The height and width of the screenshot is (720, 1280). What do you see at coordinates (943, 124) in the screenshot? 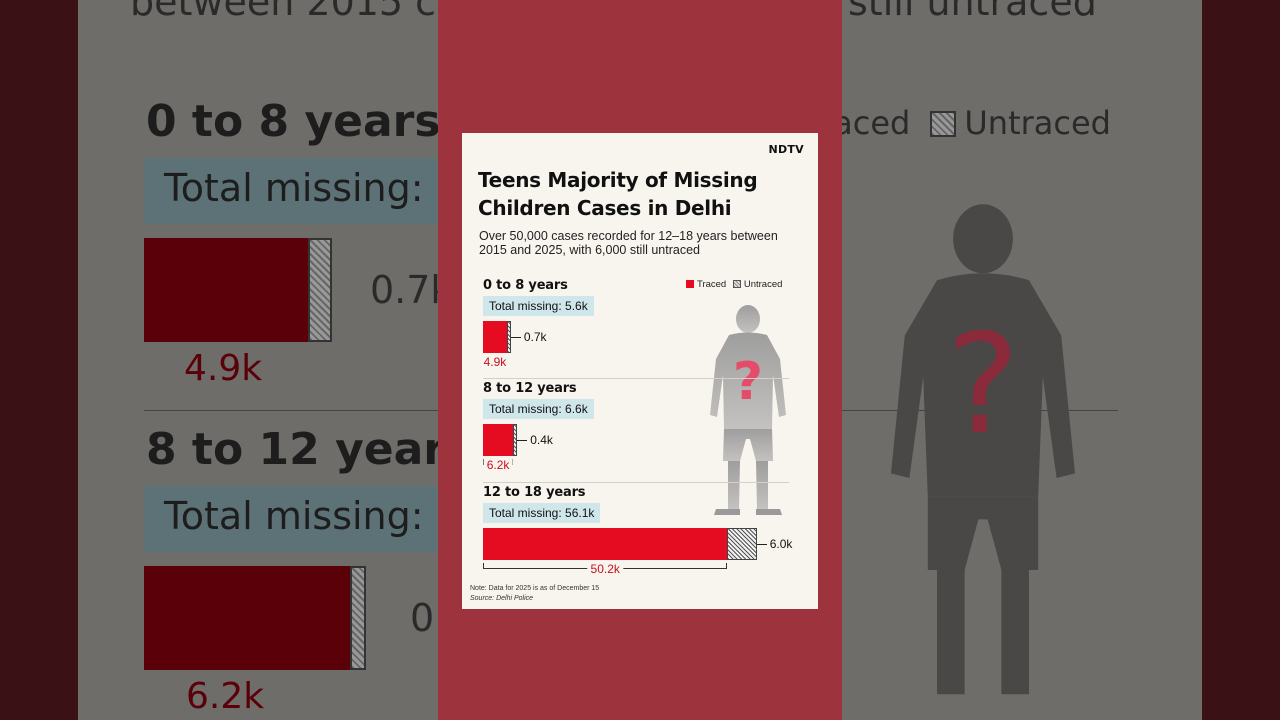
I see `bg-legend-untraced-swatch` at bounding box center [943, 124].